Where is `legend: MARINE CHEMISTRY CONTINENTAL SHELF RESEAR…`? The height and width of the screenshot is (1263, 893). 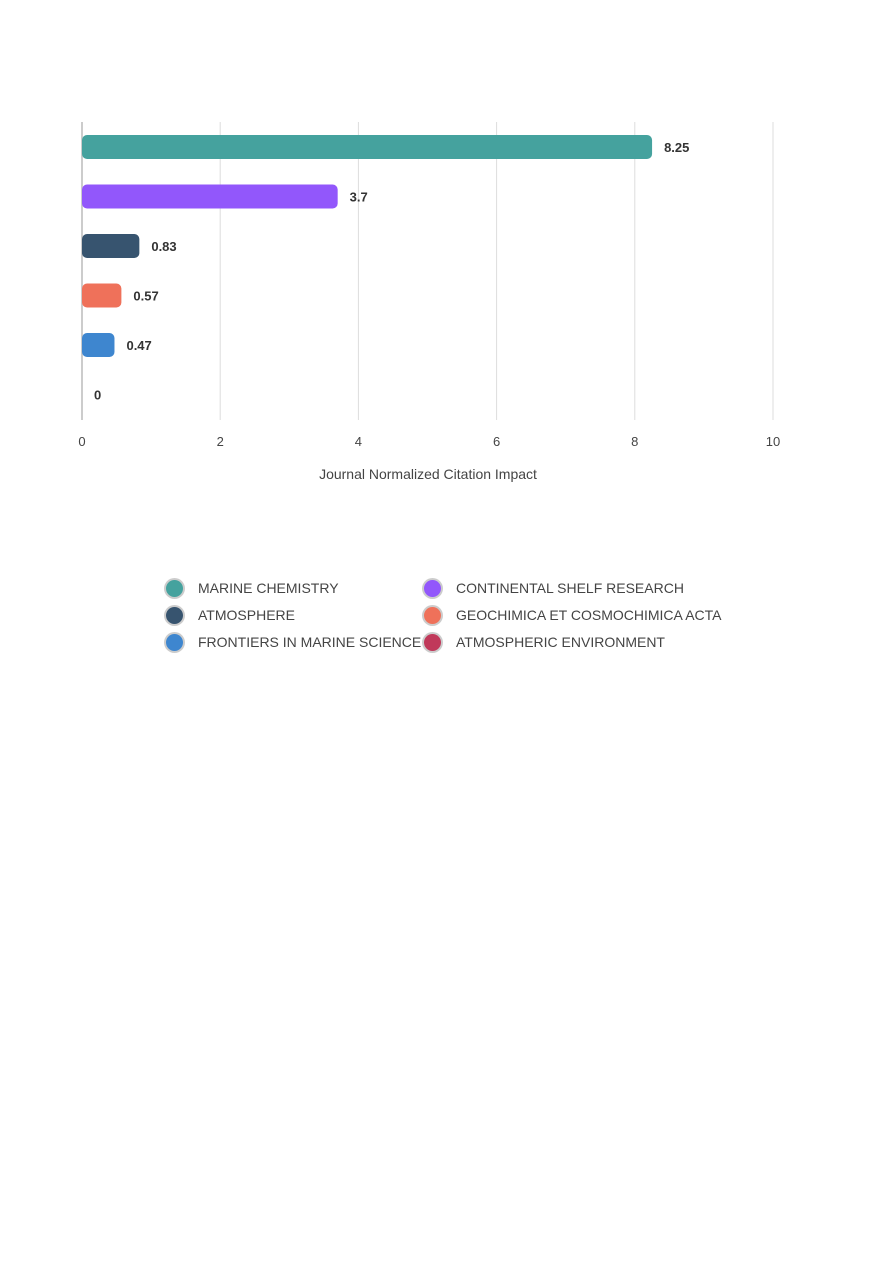 legend: MARINE CHEMISTRY CONTINENTAL SHELF RESEAR… is located at coordinates (445, 615).